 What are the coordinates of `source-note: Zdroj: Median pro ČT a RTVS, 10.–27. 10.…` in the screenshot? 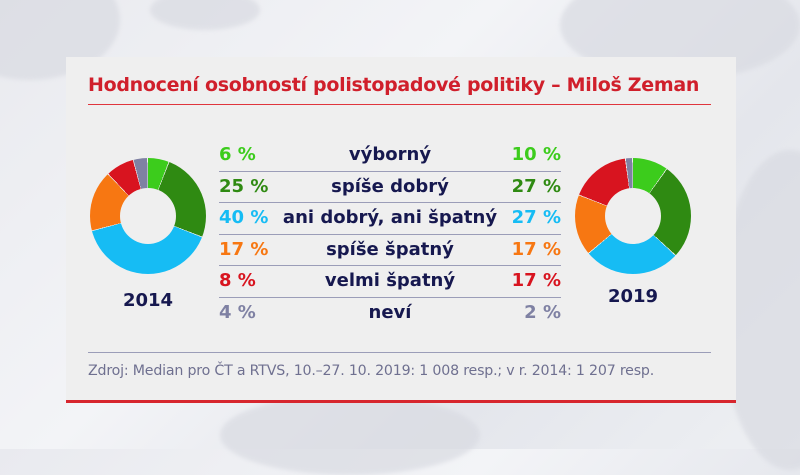 It's located at (371, 371).